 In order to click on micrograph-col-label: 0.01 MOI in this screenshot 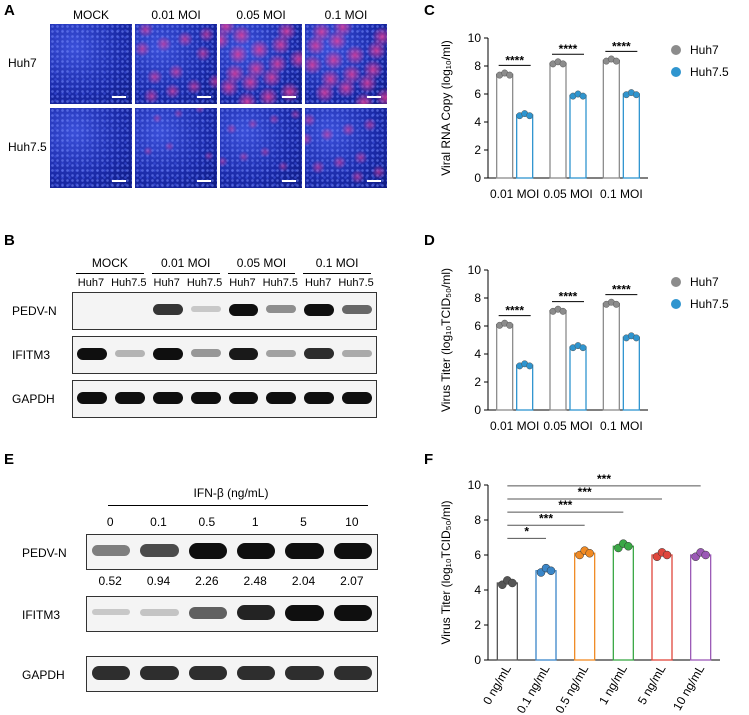, I will do `click(176, 15)`.